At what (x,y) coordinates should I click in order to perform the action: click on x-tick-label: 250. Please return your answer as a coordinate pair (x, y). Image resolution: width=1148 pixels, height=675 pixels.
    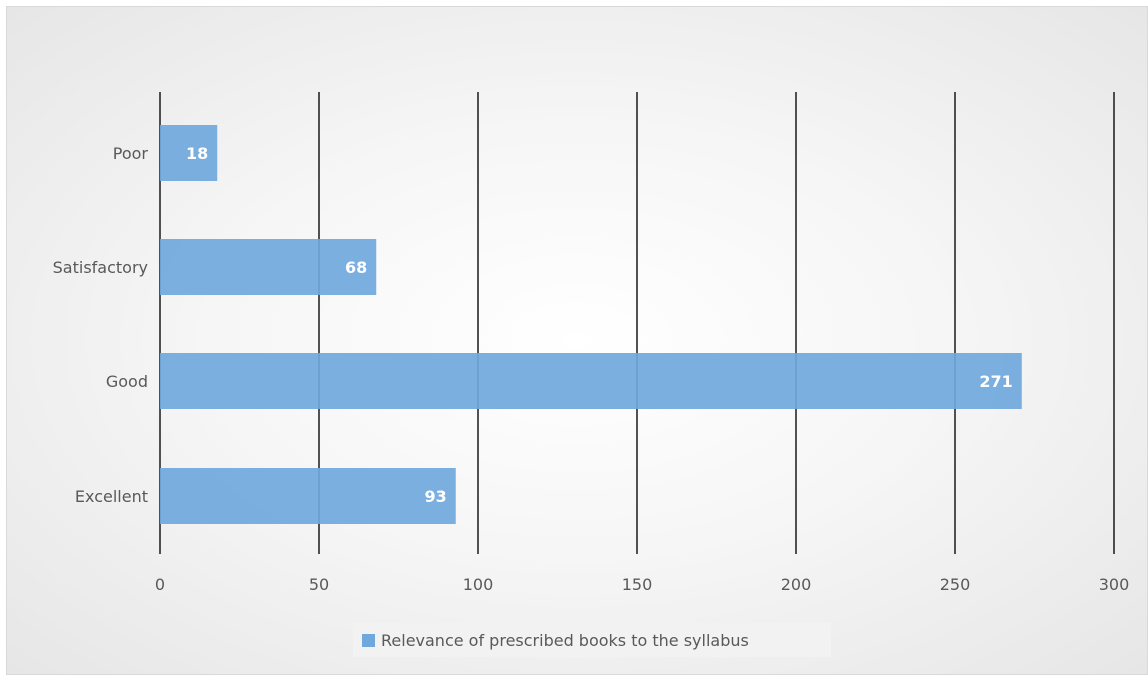
    Looking at the image, I should click on (955, 584).